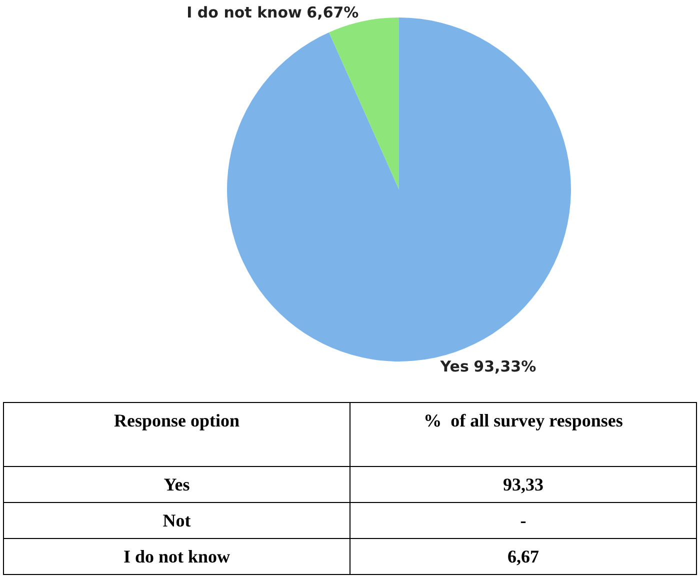 Image resolution: width=700 pixels, height=583 pixels. Describe the element at coordinates (523, 556) in the screenshot. I see `text: 6,67` at that location.